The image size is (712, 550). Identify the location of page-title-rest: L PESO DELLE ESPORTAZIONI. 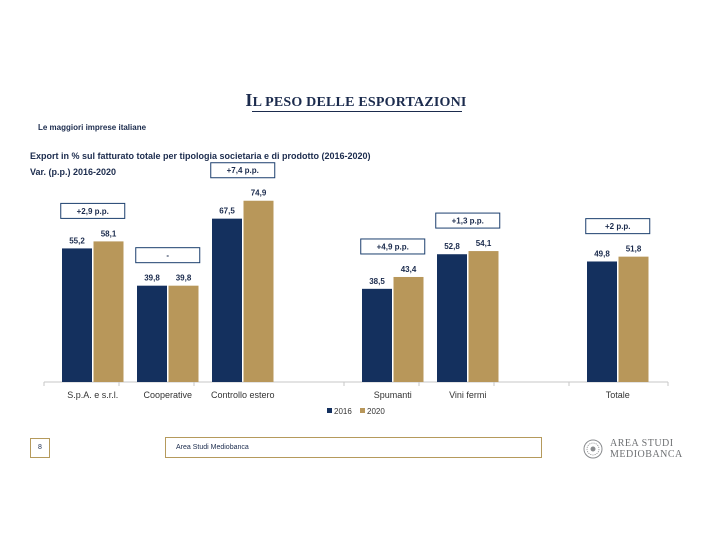
(359, 102).